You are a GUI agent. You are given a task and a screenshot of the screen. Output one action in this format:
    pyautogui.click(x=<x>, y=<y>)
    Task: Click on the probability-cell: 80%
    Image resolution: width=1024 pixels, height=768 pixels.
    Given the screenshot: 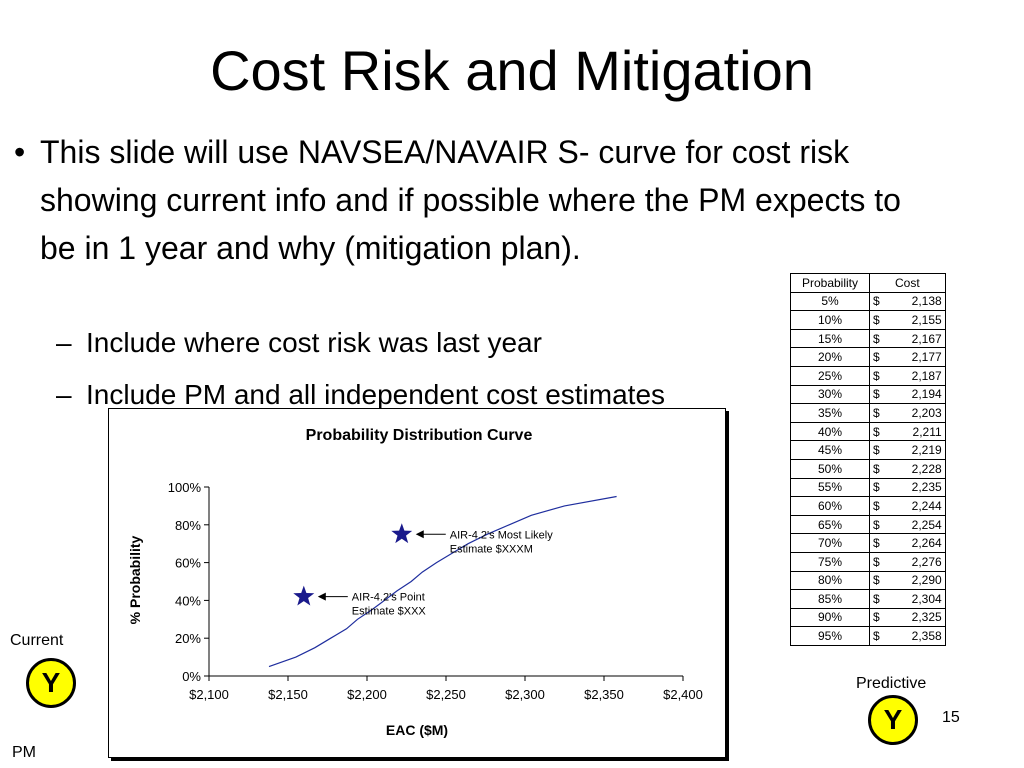 What is the action you would take?
    pyautogui.click(x=830, y=580)
    